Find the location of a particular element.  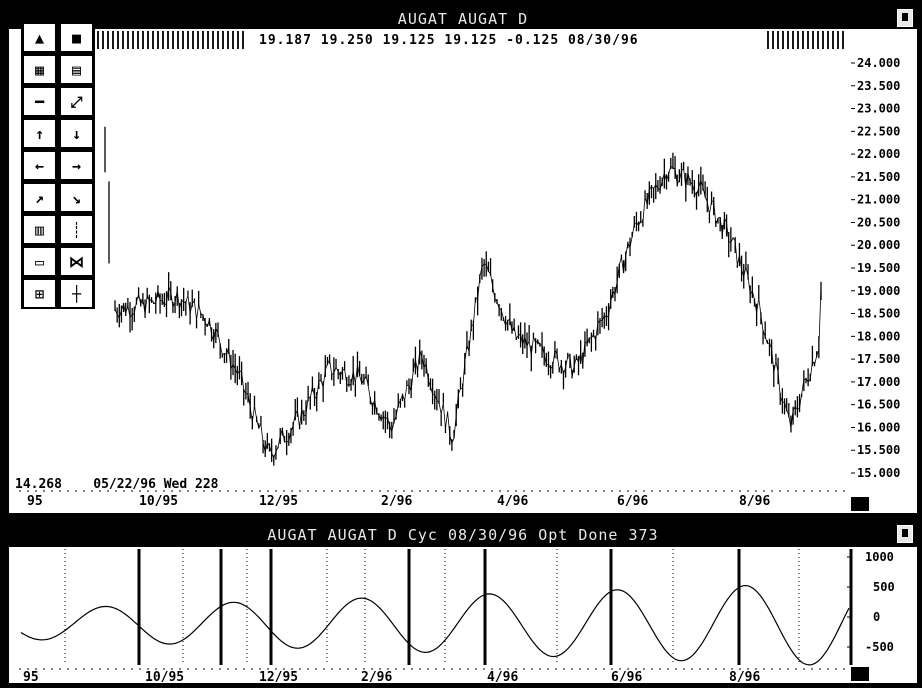

zoom-icon: ▦ is located at coordinates (39, 69).